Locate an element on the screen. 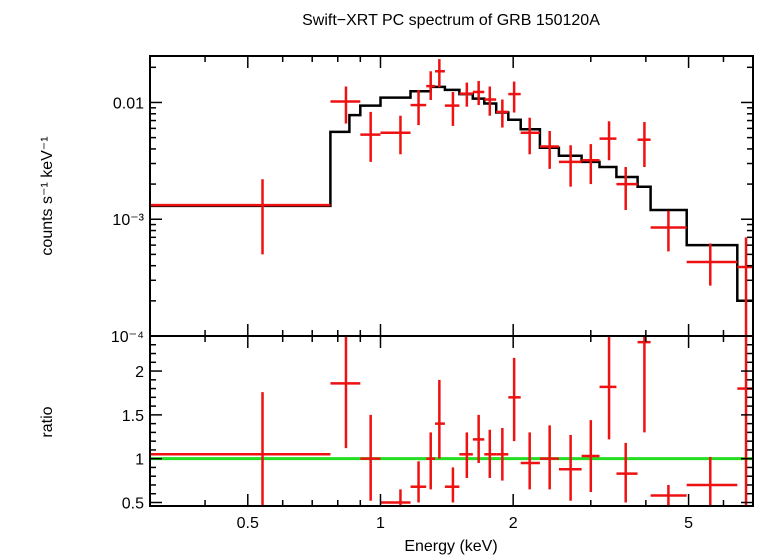  energy-x-tick-labels: 0.5 1 2 5 is located at coordinates (465, 523).